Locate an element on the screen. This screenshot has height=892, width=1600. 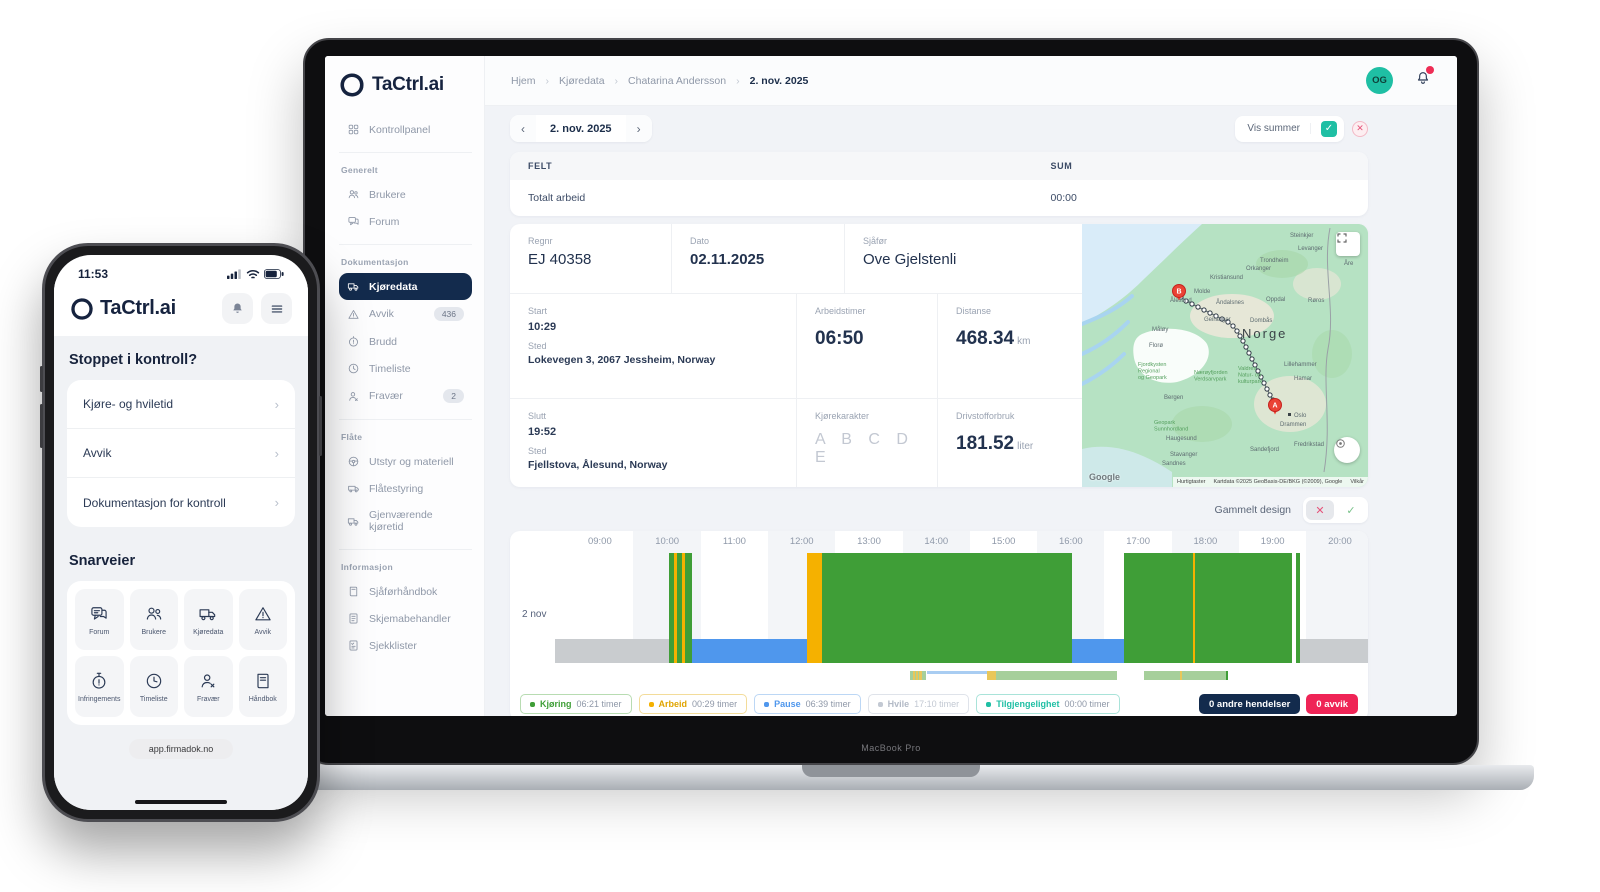
prev-day-button: ‹ is located at coordinates (523, 128).